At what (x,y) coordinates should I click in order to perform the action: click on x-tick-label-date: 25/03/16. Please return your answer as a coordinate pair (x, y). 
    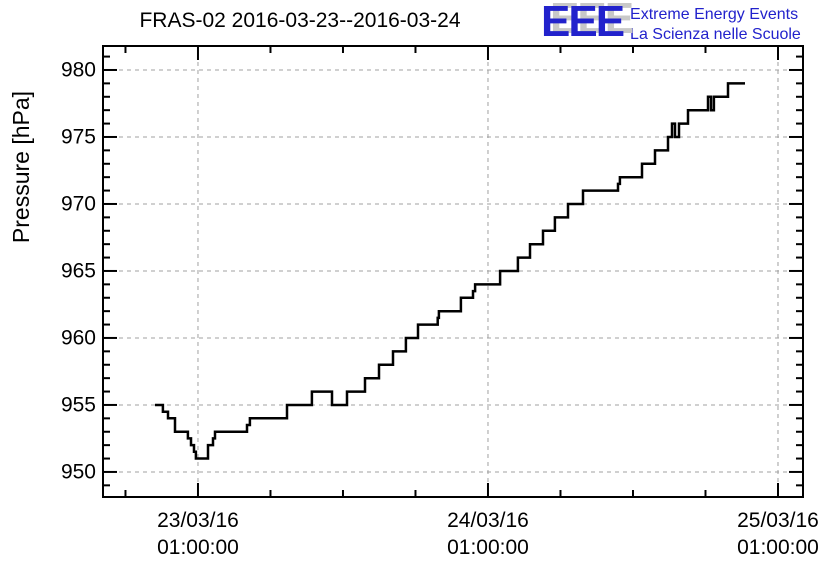
    Looking at the image, I should click on (778, 520).